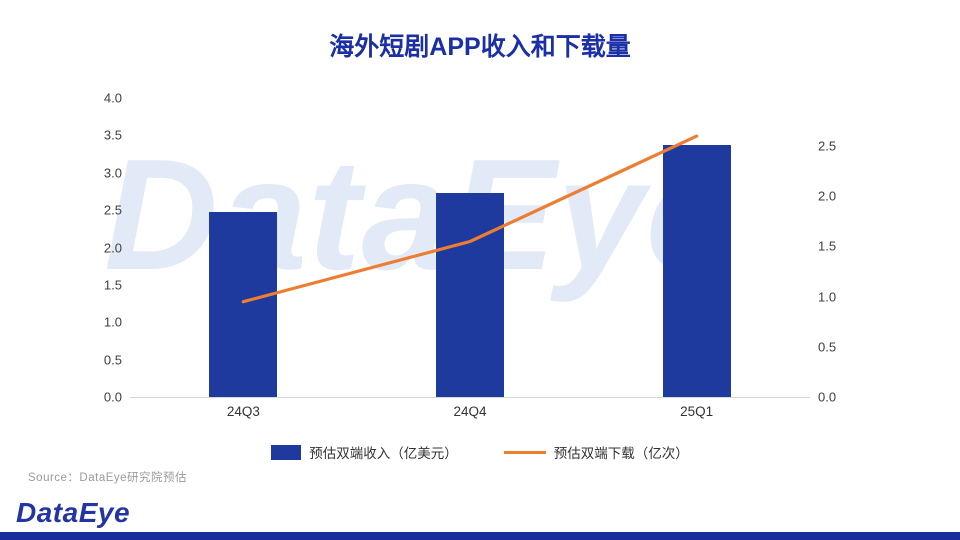 The width and height of the screenshot is (960, 540). Describe the element at coordinates (696, 271) in the screenshot. I see `bar-25Q1` at that location.